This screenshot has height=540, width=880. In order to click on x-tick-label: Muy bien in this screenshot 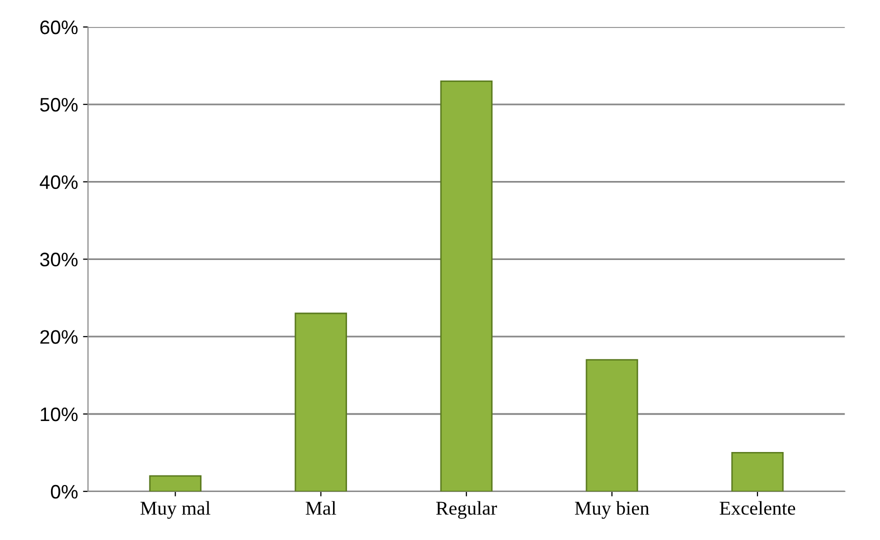, I will do `click(612, 510)`.